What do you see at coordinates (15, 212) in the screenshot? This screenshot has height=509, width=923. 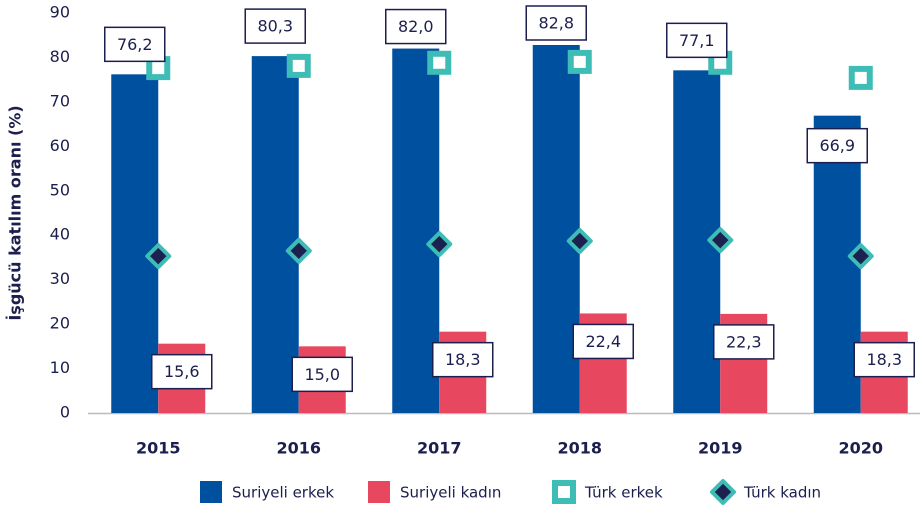 I see `y-axis-label: İşgücü katılım oranı (%)` at bounding box center [15, 212].